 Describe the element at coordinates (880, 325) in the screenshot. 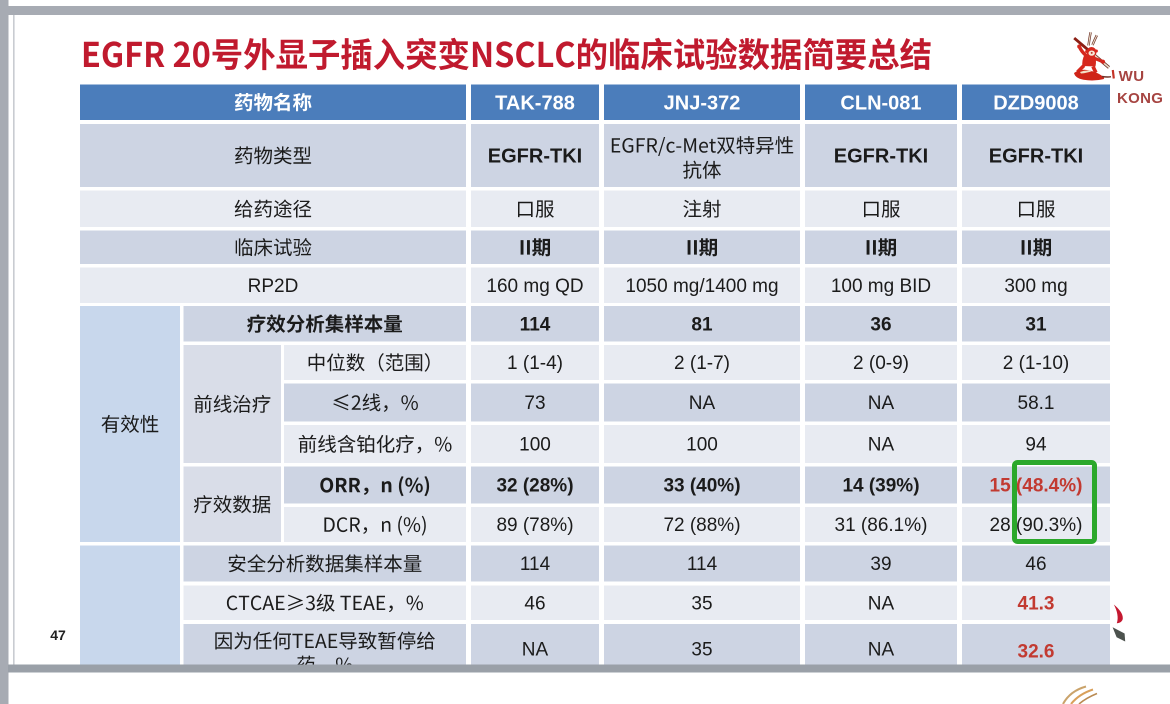

I see `svg-text: 36` at that location.